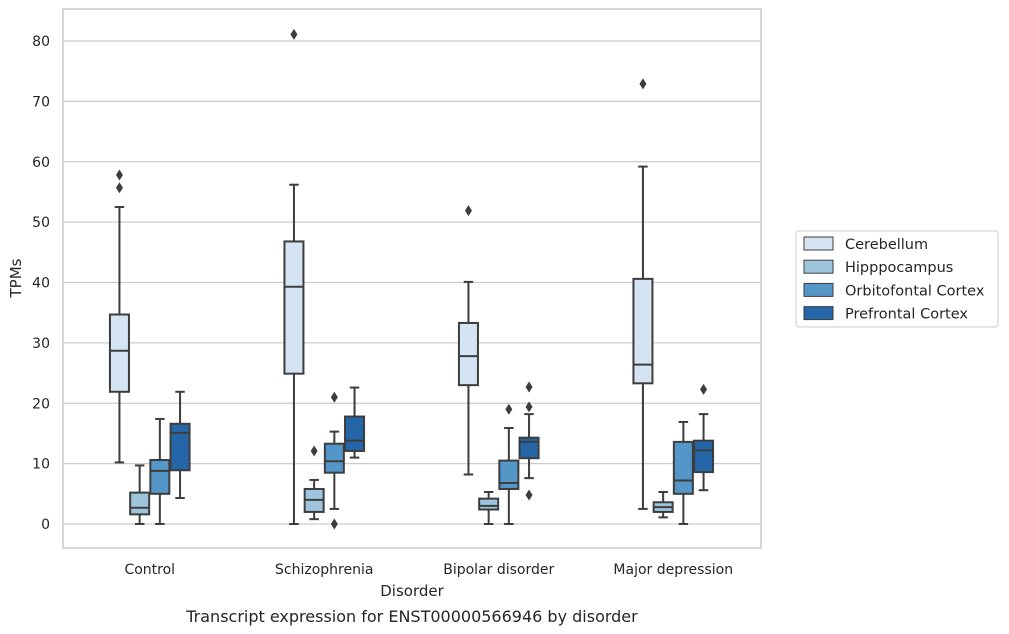 The image size is (1009, 634). I want to click on y-tick-label: 40, so click(41, 284).